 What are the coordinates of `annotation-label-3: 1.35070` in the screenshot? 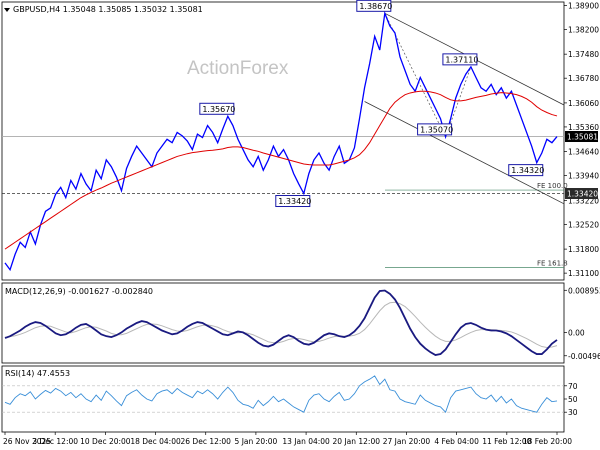 It's located at (436, 129).